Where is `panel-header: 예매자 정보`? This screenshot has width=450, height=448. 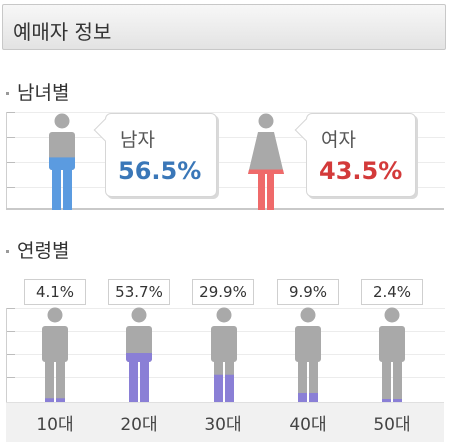
panel-header: 예매자 정보 is located at coordinates (224, 27).